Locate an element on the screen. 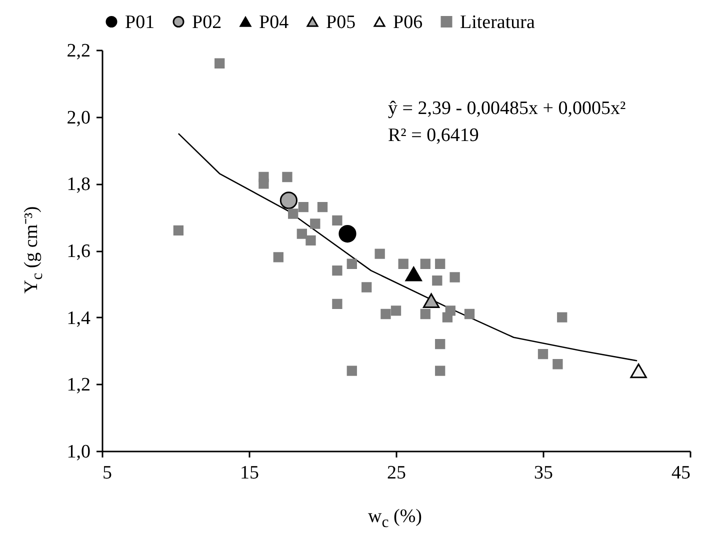  y-tick-label: 1,0 is located at coordinates (78, 452).